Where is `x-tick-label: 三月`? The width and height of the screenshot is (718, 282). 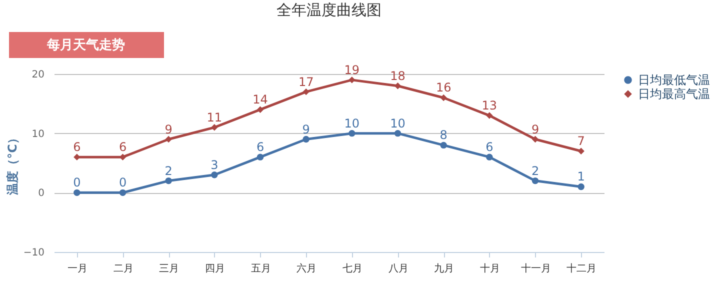
x-tick-label: 三月 is located at coordinates (169, 269).